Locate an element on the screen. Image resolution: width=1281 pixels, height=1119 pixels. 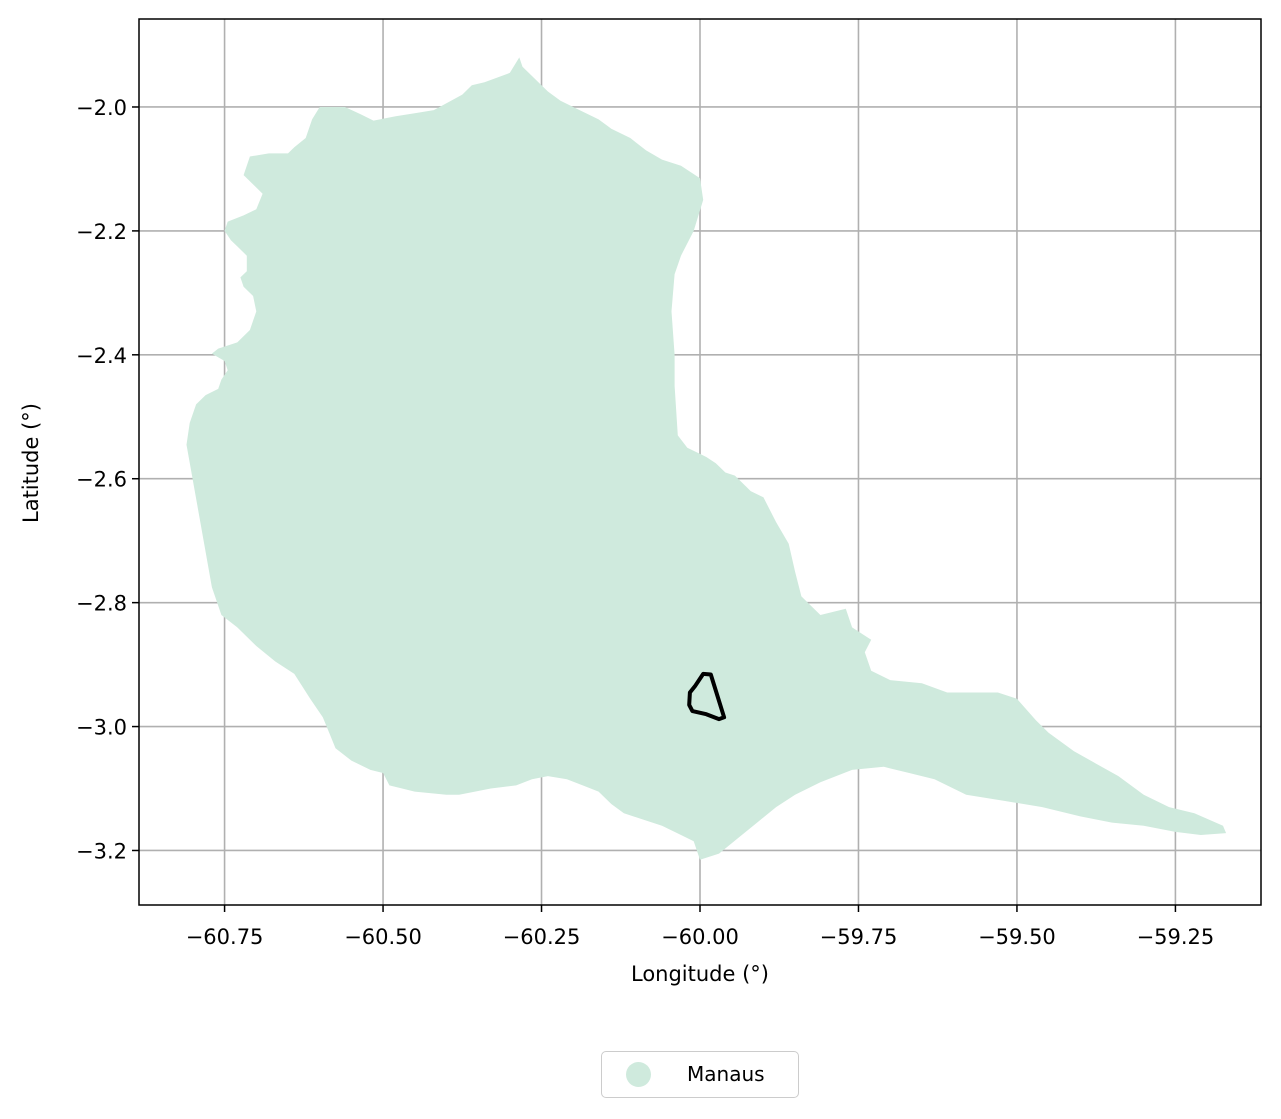
legend: Manaus is located at coordinates (700, 1074).